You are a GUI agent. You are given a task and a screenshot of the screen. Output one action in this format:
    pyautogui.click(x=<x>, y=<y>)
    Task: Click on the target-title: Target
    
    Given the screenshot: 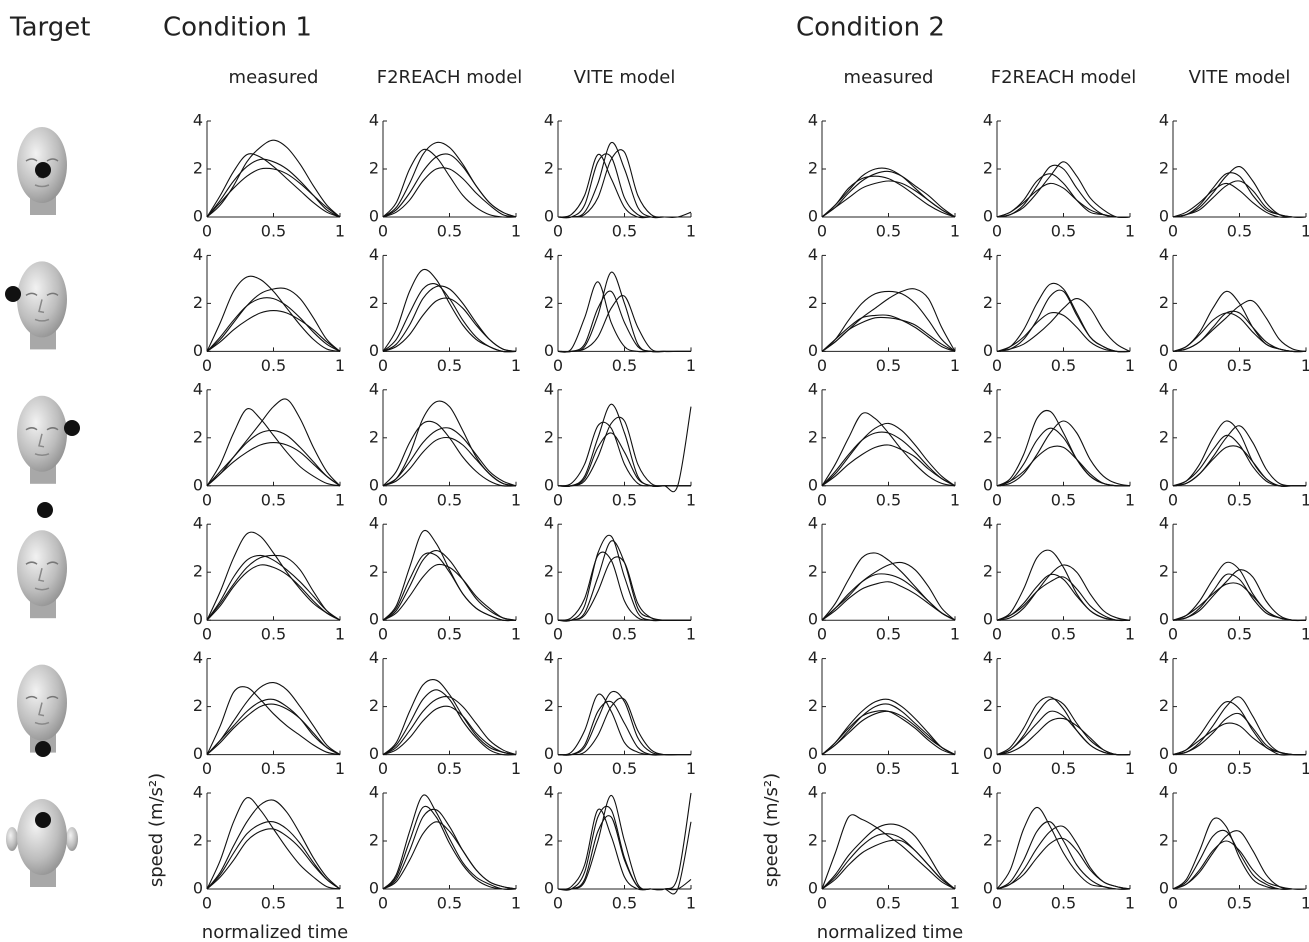 What is the action you would take?
    pyautogui.click(x=49, y=28)
    